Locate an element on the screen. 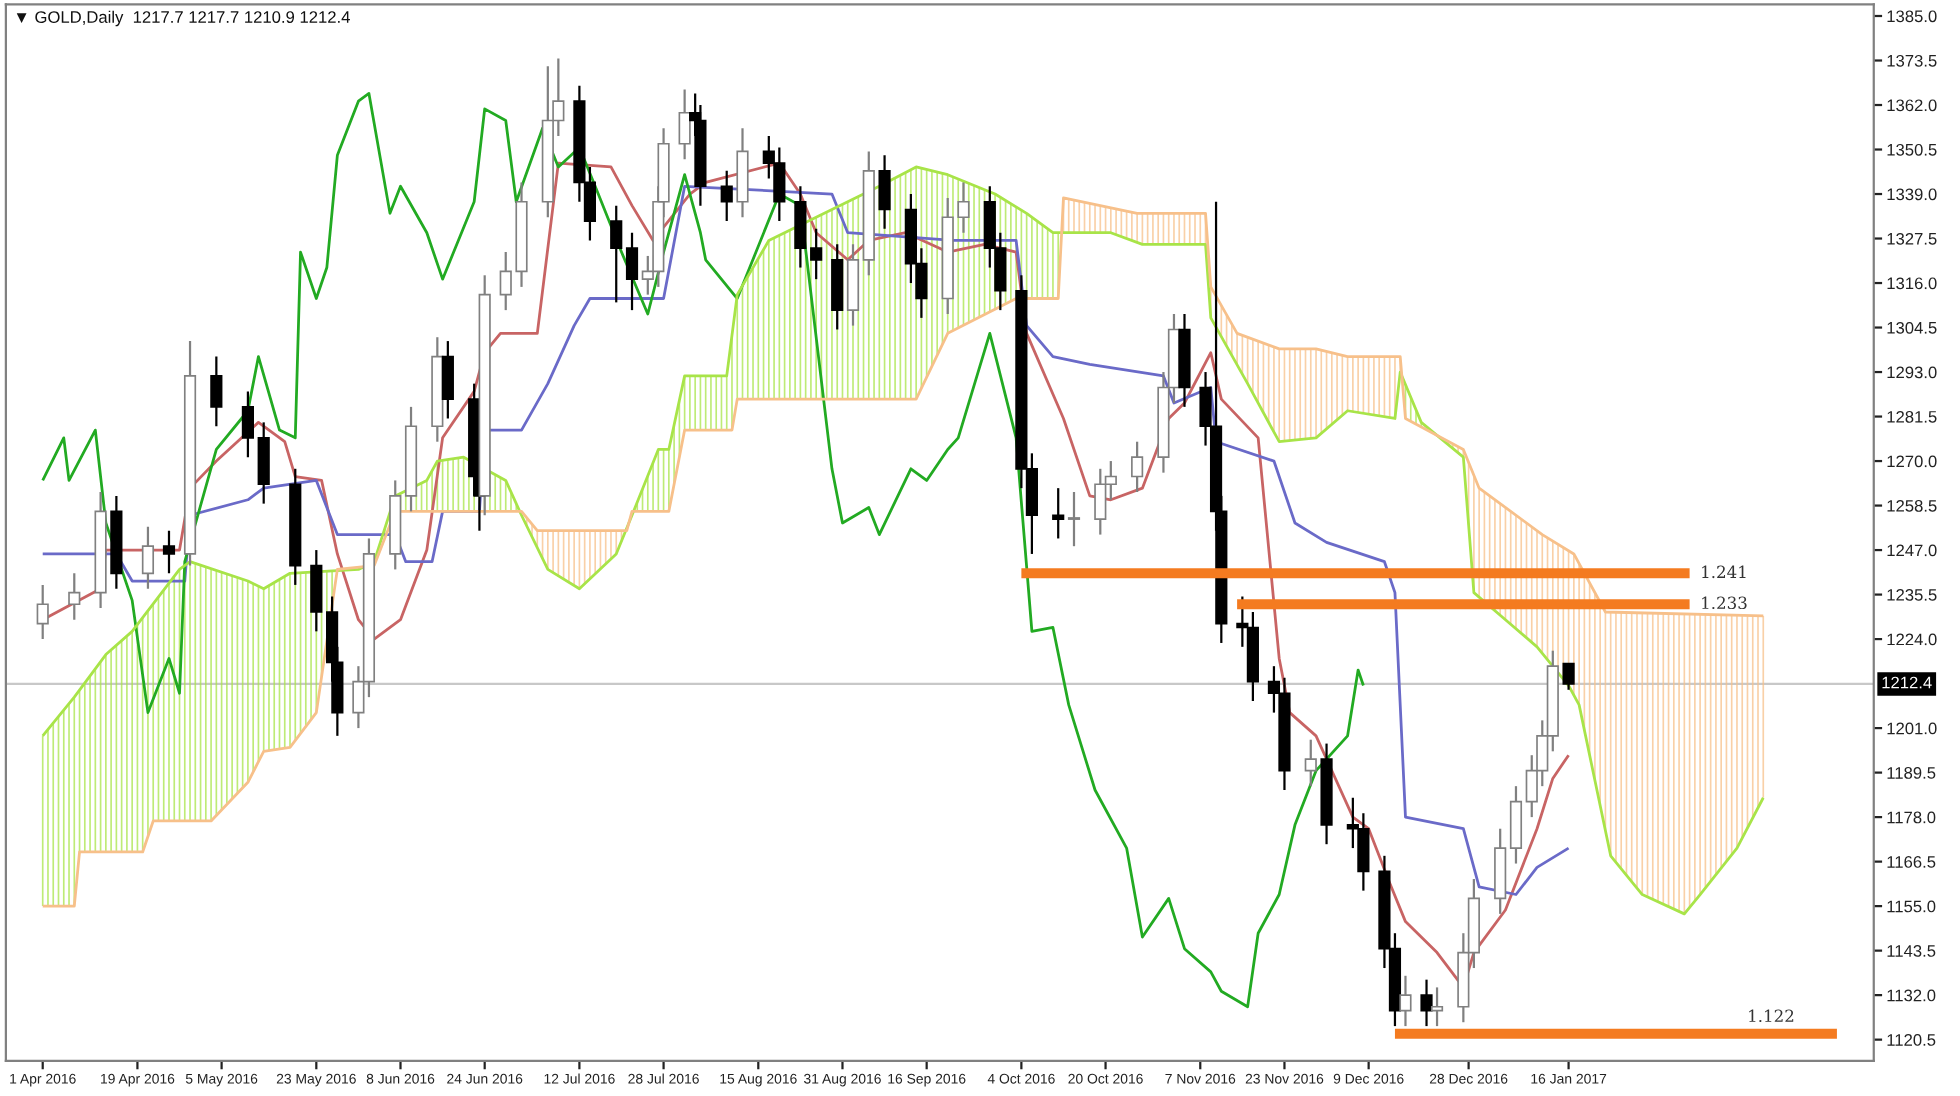 The height and width of the screenshot is (1096, 1960). y-tick-label: 1350.5 is located at coordinates (1912, 149).